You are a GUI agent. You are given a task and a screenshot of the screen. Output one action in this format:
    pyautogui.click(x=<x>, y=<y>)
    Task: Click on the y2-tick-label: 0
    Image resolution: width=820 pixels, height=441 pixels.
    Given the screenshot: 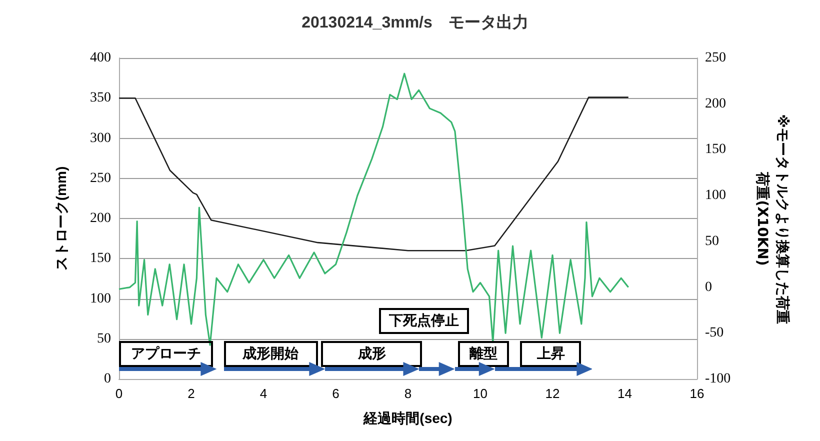 What is the action you would take?
    pyautogui.click(x=708, y=287)
    